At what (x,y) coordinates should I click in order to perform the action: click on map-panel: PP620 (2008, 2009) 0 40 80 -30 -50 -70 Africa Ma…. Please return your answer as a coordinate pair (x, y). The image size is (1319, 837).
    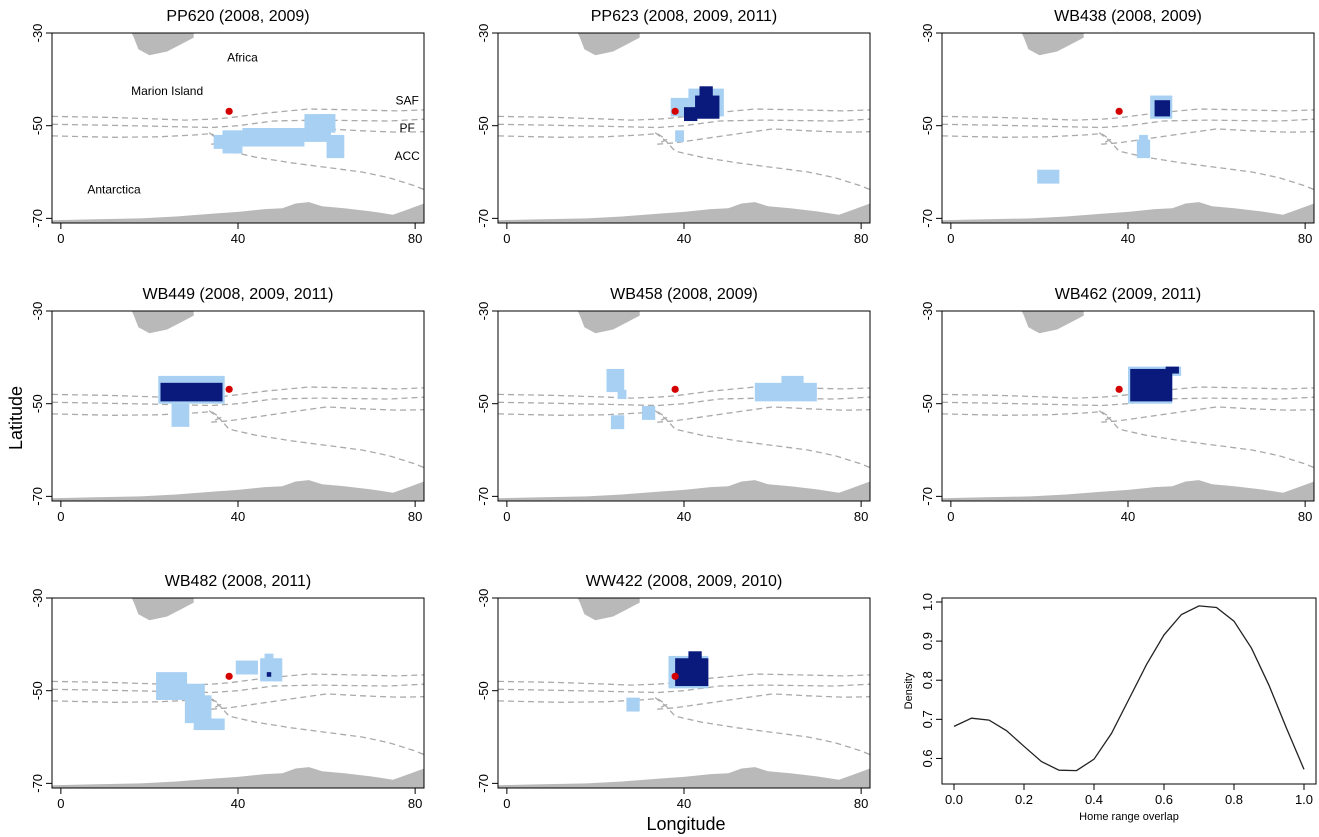
    Looking at the image, I should click on (227, 127).